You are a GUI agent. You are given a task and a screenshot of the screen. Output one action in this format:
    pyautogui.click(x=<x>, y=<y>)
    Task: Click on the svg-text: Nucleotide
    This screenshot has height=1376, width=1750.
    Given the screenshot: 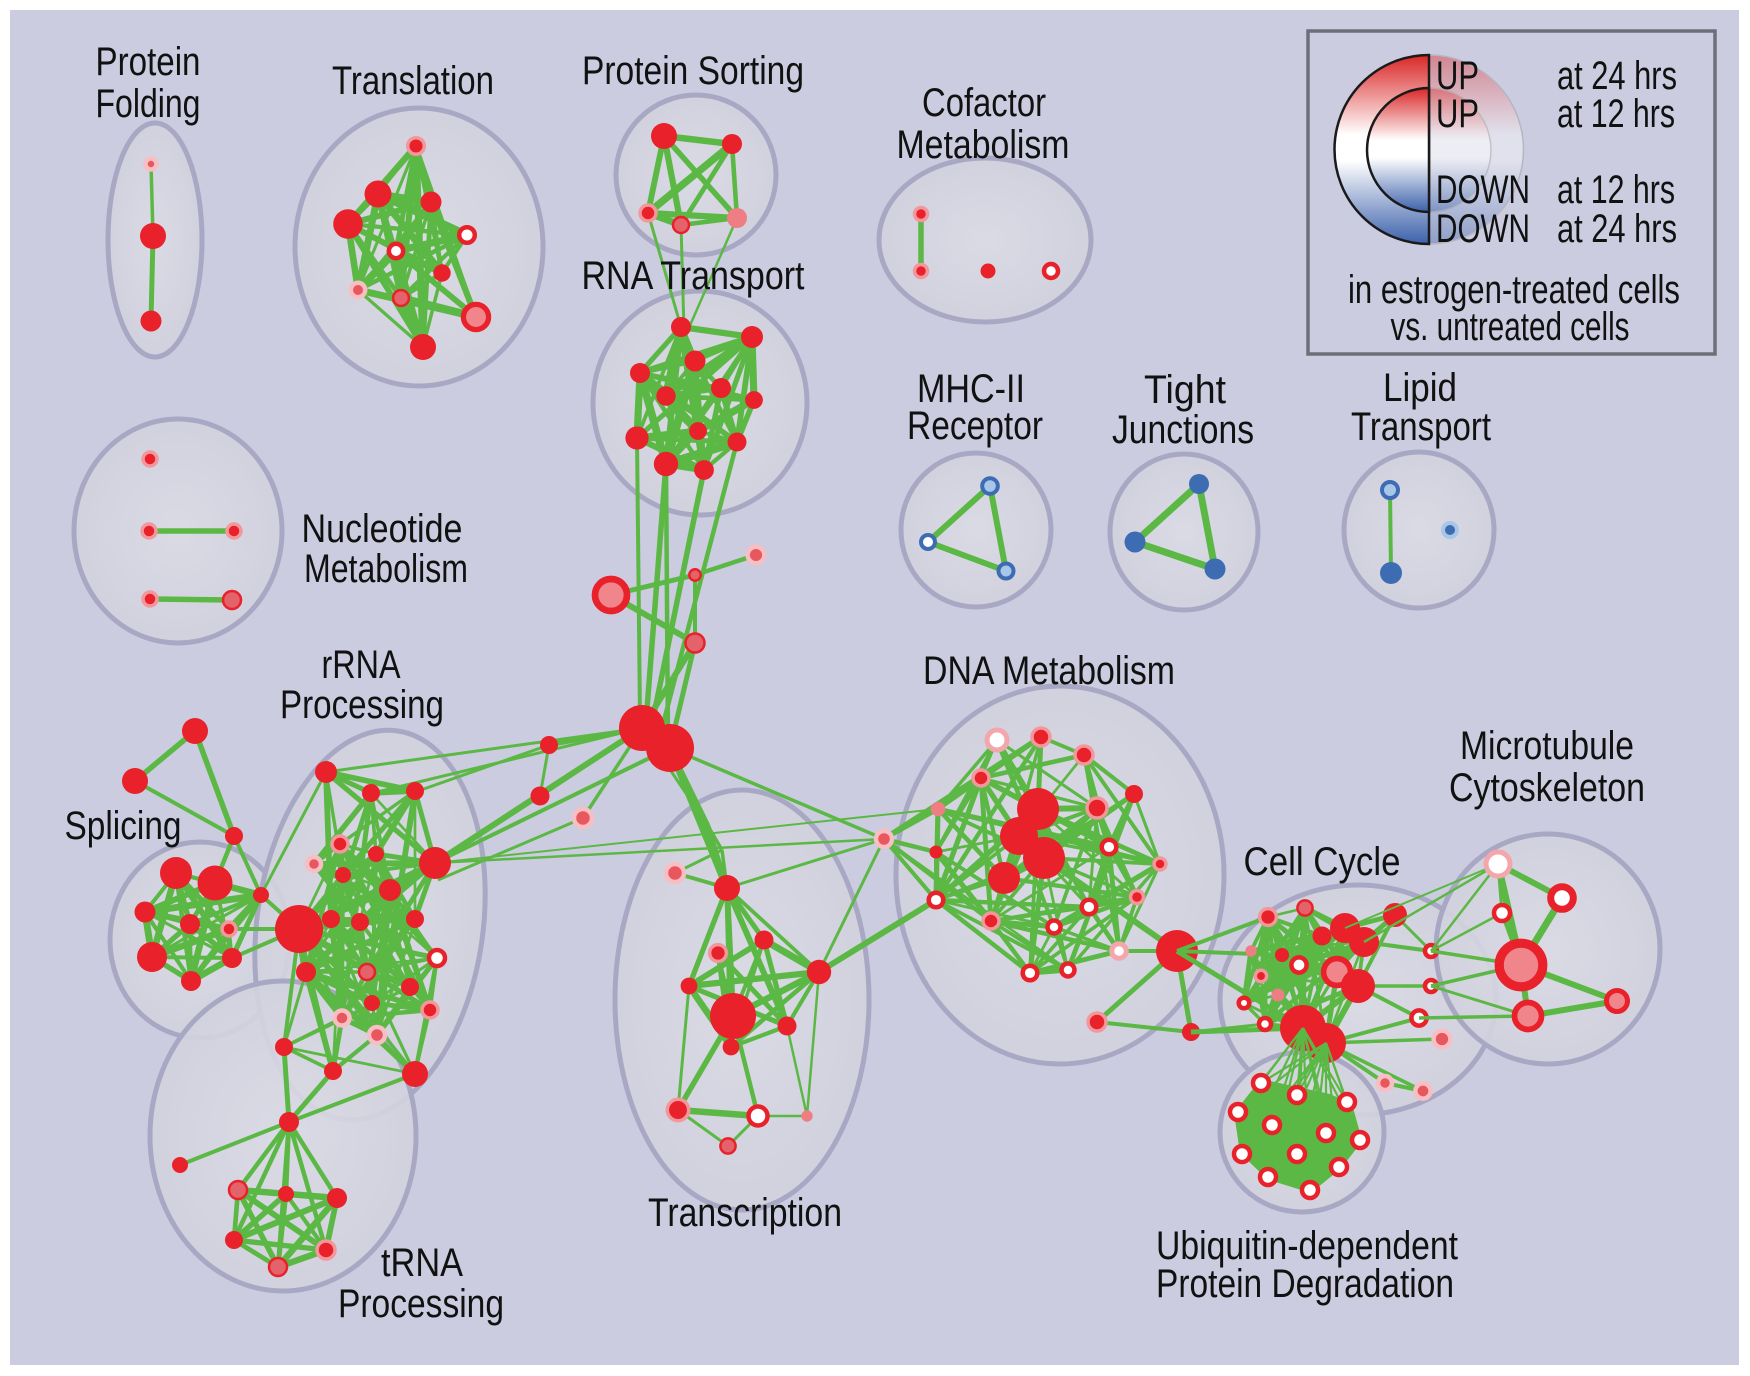 What is the action you would take?
    pyautogui.click(x=382, y=529)
    